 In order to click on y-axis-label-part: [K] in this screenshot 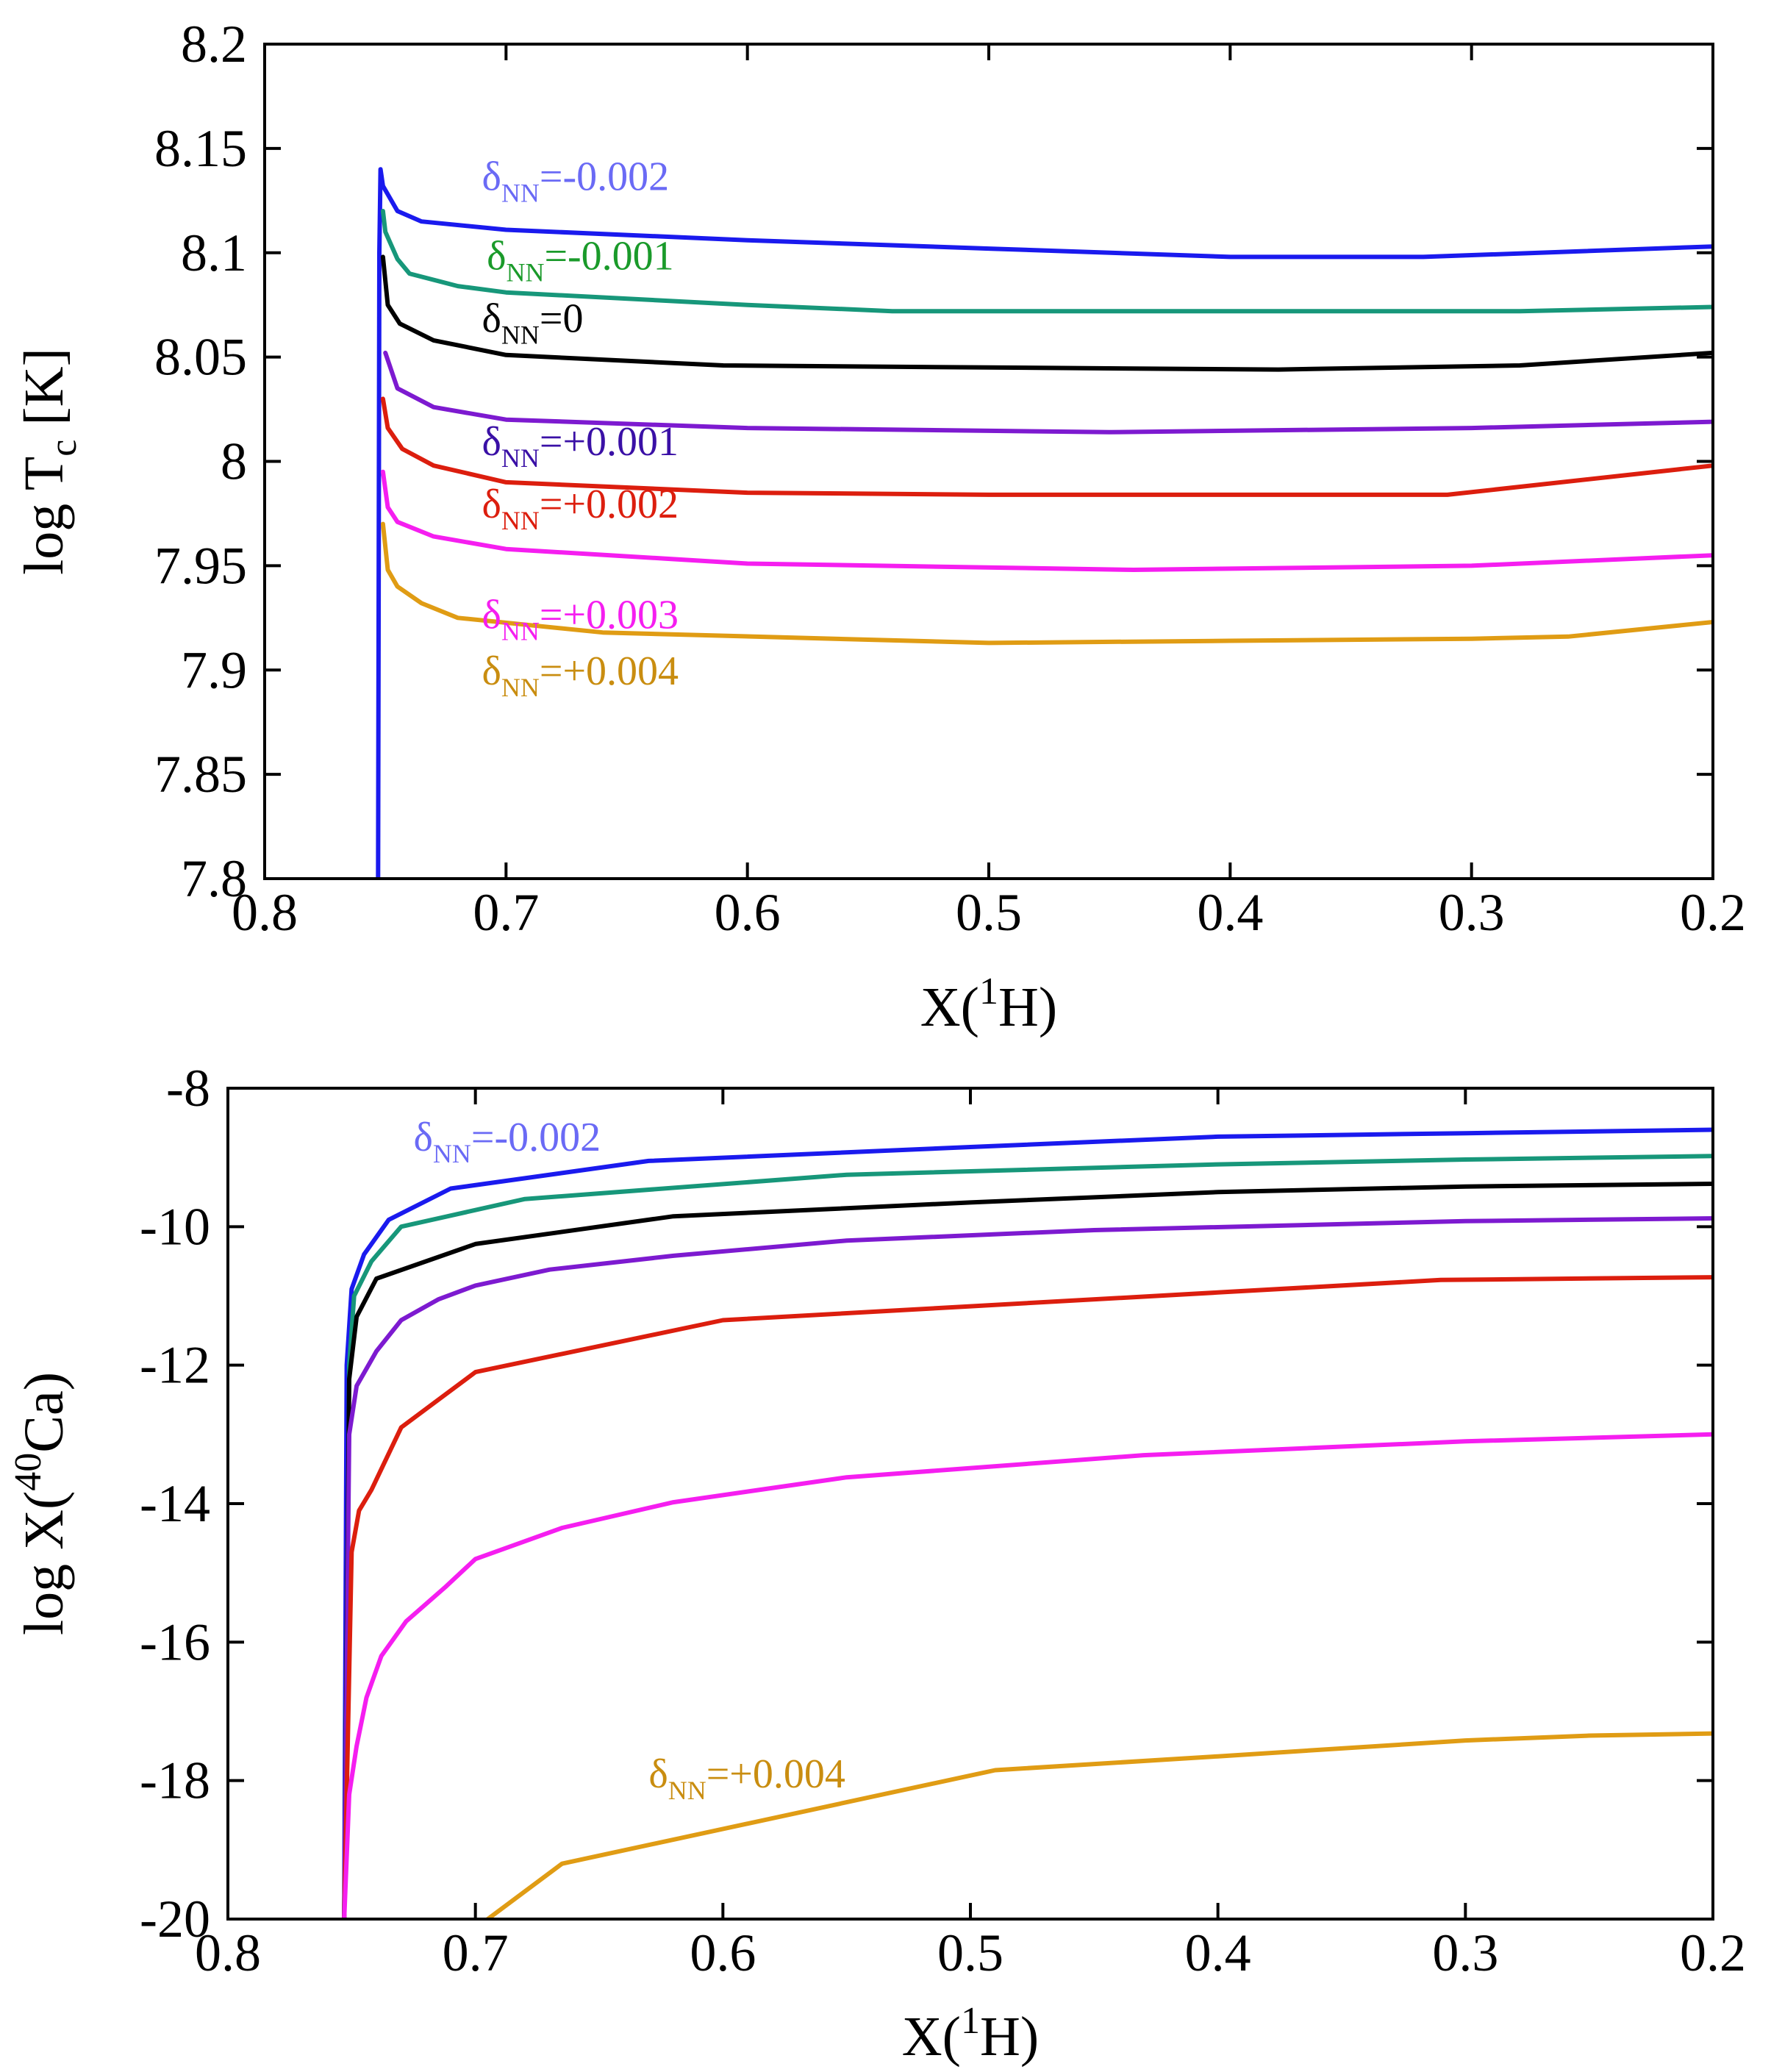, I will do `click(44, 394)`.